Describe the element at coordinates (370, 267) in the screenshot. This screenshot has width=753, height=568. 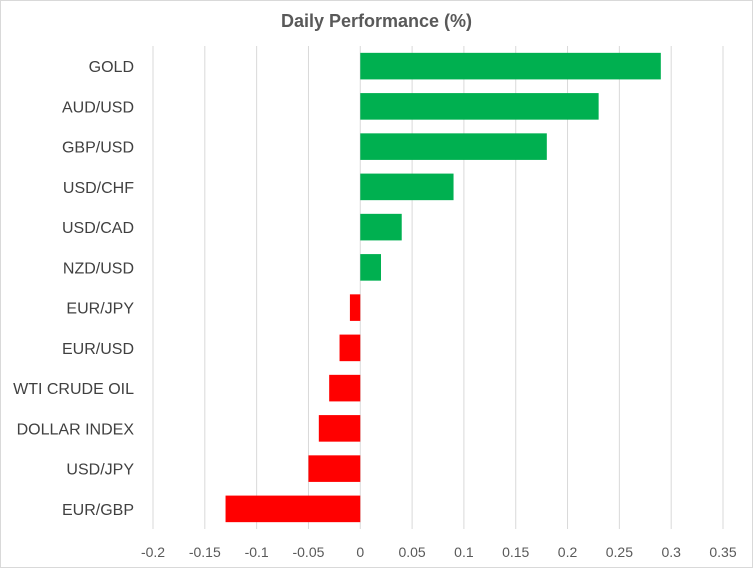
I see `bar-nzd-usd` at that location.